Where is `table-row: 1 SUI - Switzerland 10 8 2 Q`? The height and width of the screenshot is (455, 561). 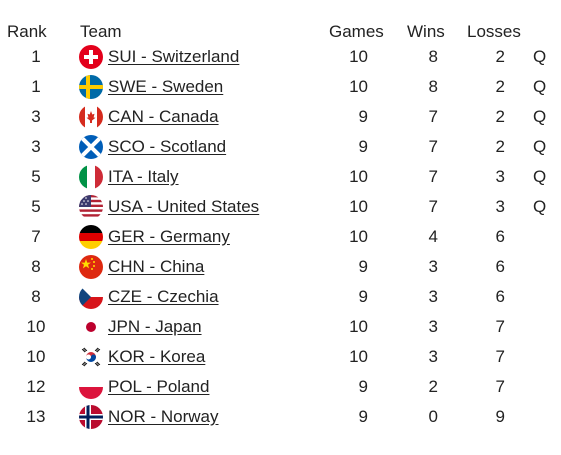 table-row: 1 SUI - Switzerland 10 8 2 Q is located at coordinates (280, 55).